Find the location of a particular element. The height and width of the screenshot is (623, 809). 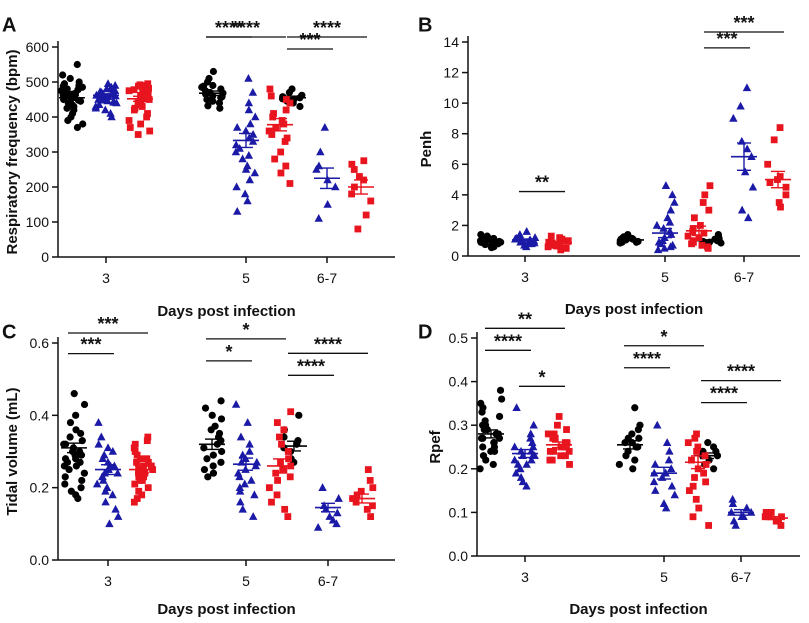

x-axis-title: Days post infection is located at coordinates (226, 609).